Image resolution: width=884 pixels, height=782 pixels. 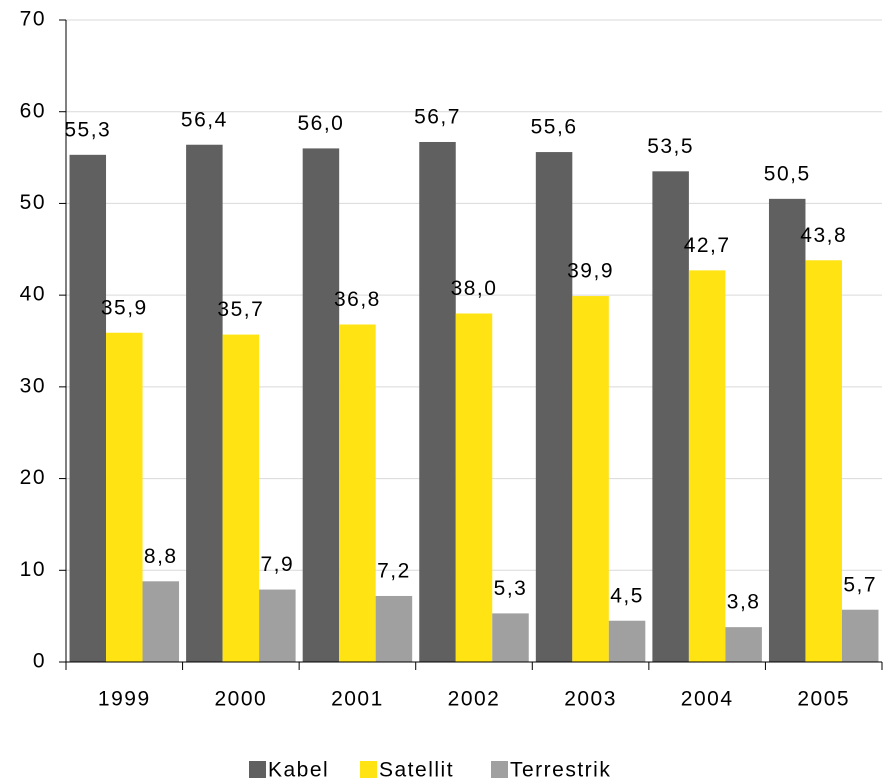 I want to click on value-label: 42,7, so click(x=707, y=245).